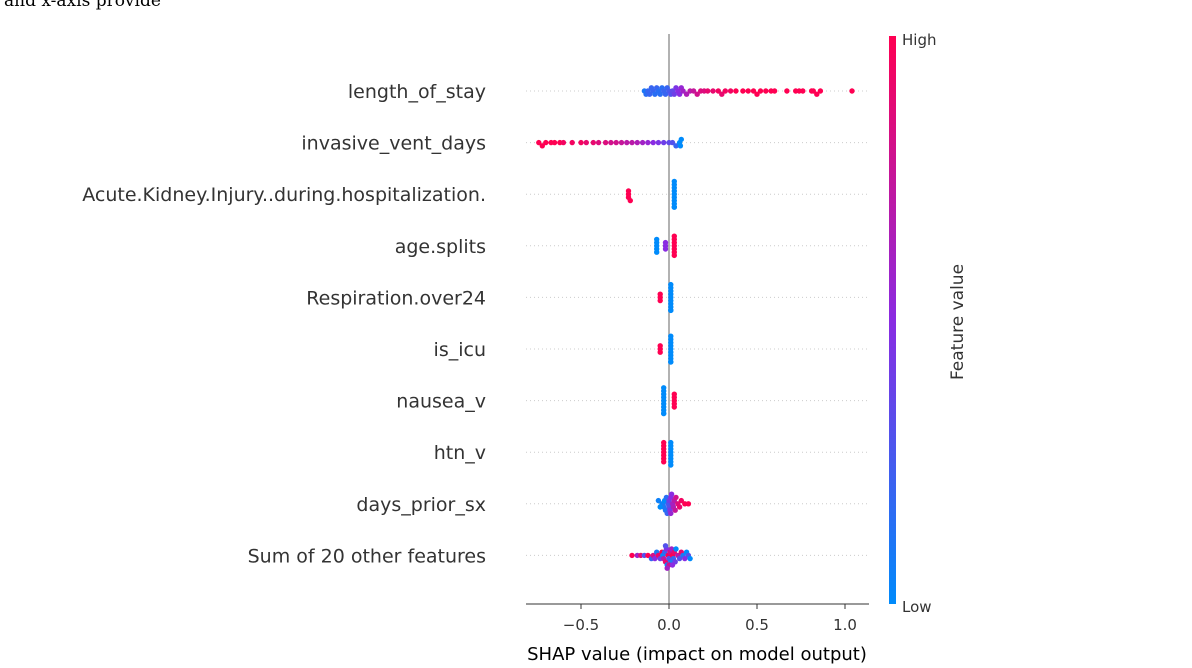 Image resolution: width=1192 pixels, height=668 pixels. I want to click on x-ticks: −0.5 0.0 0.5 1.0, so click(710, 619).